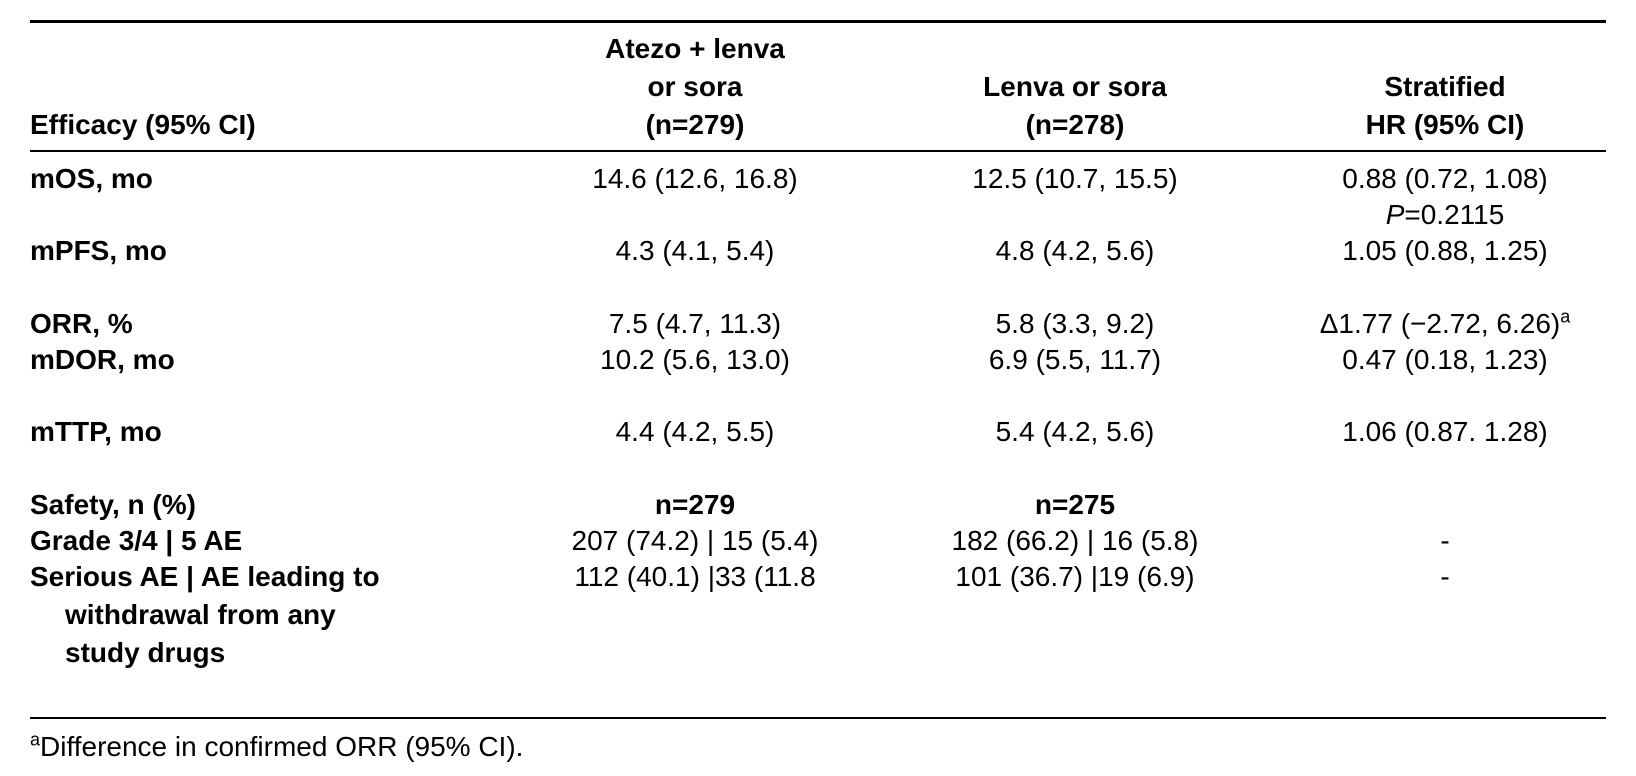  I want to click on safety-n-arm2: n=275, so click(1075, 504).